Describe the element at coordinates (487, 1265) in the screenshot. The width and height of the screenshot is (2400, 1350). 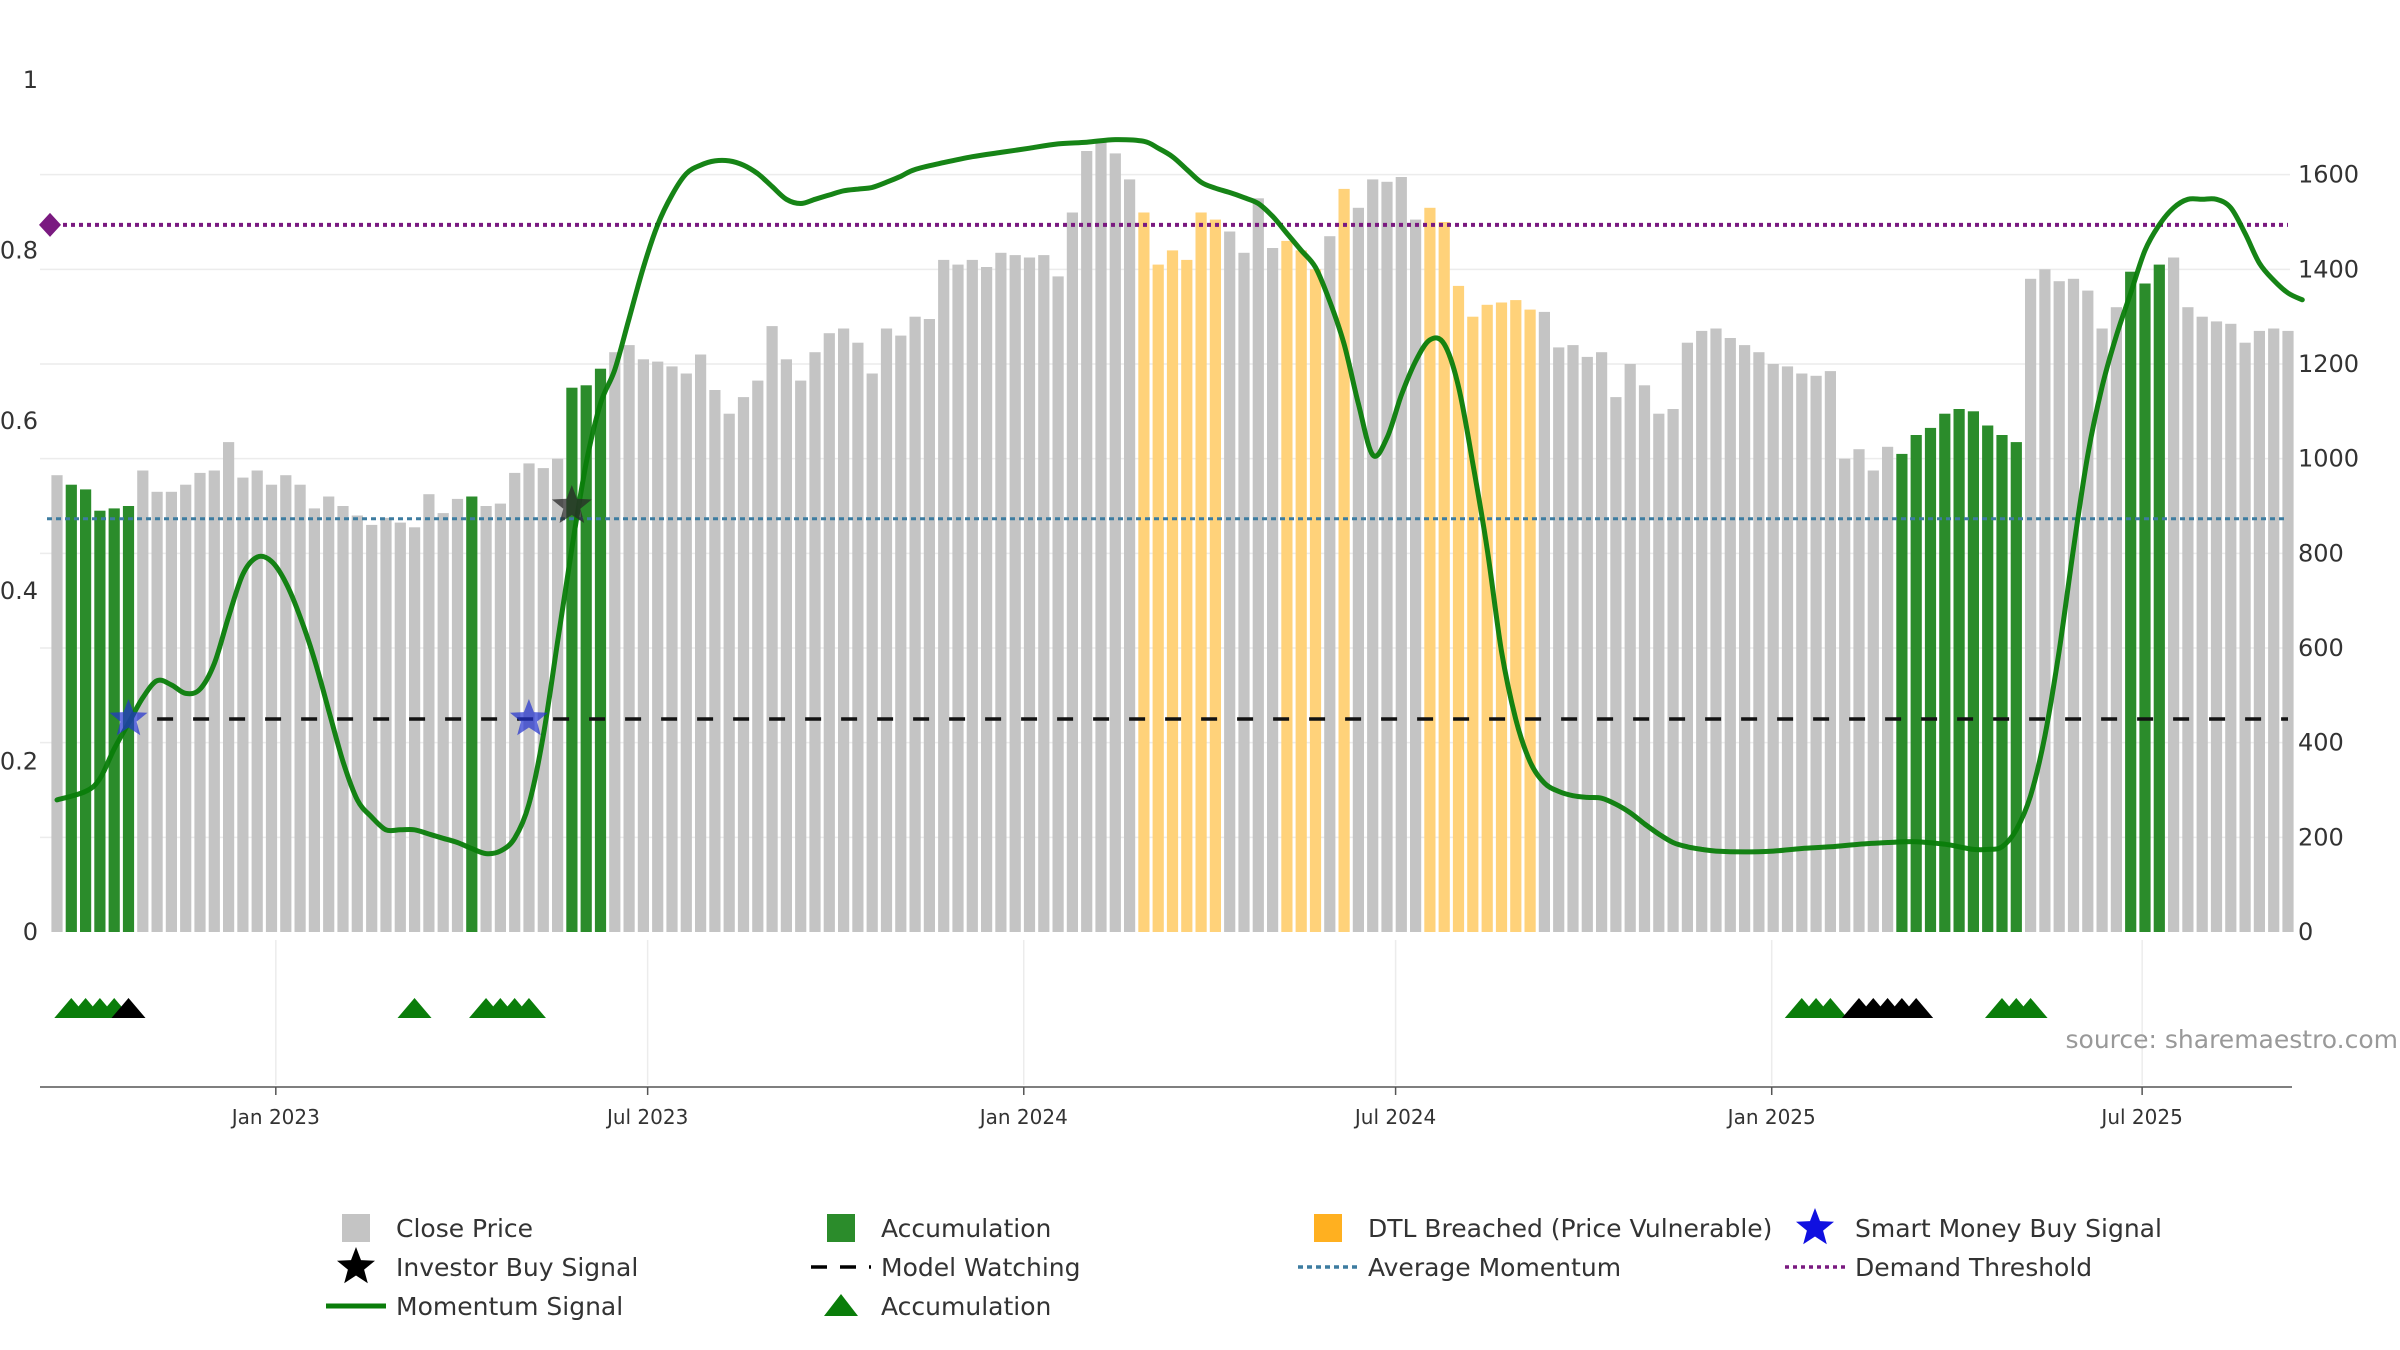
I see `legend-item: Investor Buy Signal` at that location.